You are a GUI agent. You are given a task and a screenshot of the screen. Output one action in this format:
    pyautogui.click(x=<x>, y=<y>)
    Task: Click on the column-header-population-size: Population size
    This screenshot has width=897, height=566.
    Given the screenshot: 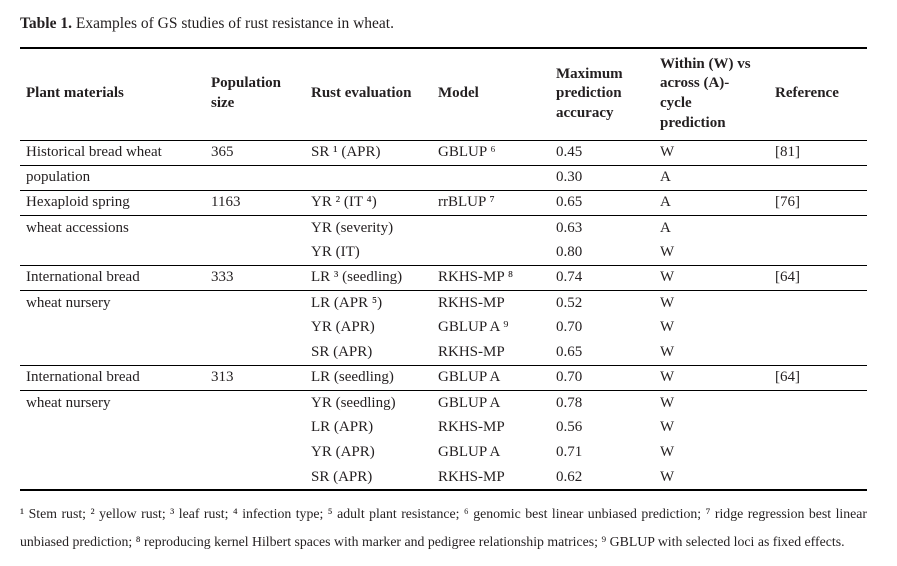 What is the action you would take?
    pyautogui.click(x=255, y=94)
    